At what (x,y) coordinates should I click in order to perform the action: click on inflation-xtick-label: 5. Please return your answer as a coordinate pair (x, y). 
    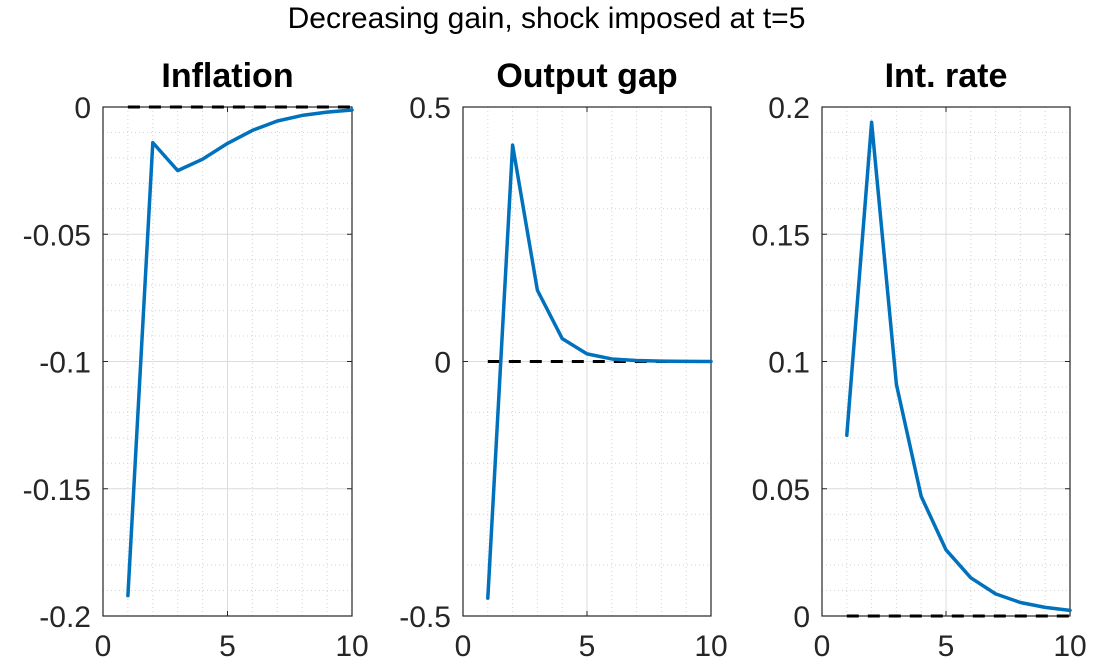
    Looking at the image, I should click on (227, 646).